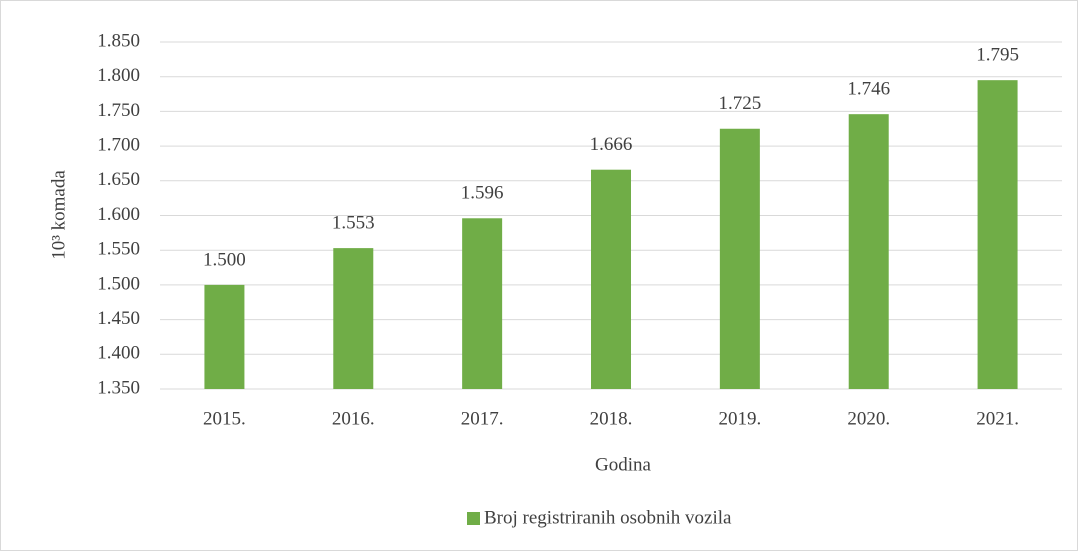 Image resolution: width=1078 pixels, height=556 pixels. What do you see at coordinates (224, 418) in the screenshot?
I see `x-tick-label: 2015.` at bounding box center [224, 418].